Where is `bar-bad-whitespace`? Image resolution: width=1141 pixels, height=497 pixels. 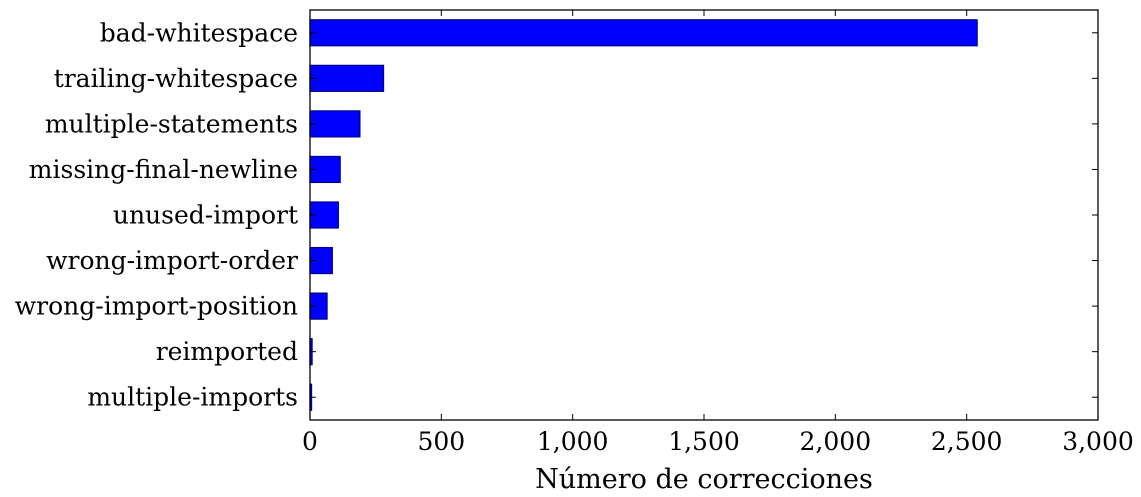 bar-bad-whitespace is located at coordinates (643, 33).